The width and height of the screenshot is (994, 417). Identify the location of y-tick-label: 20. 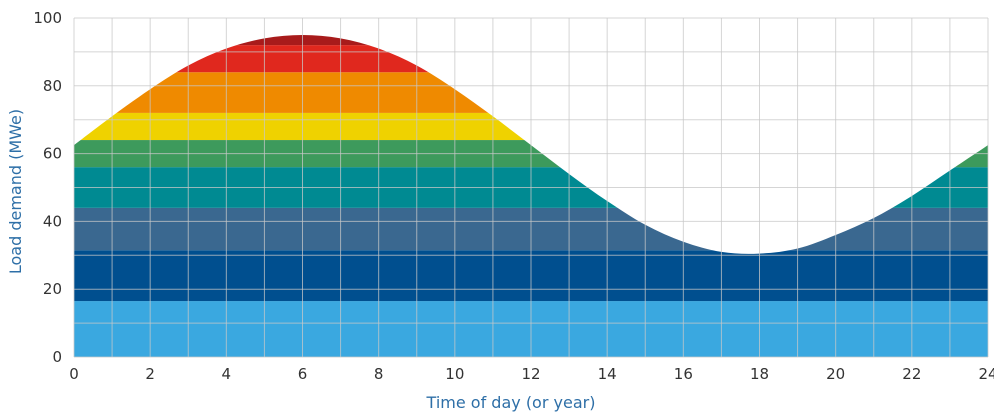
(52, 289).